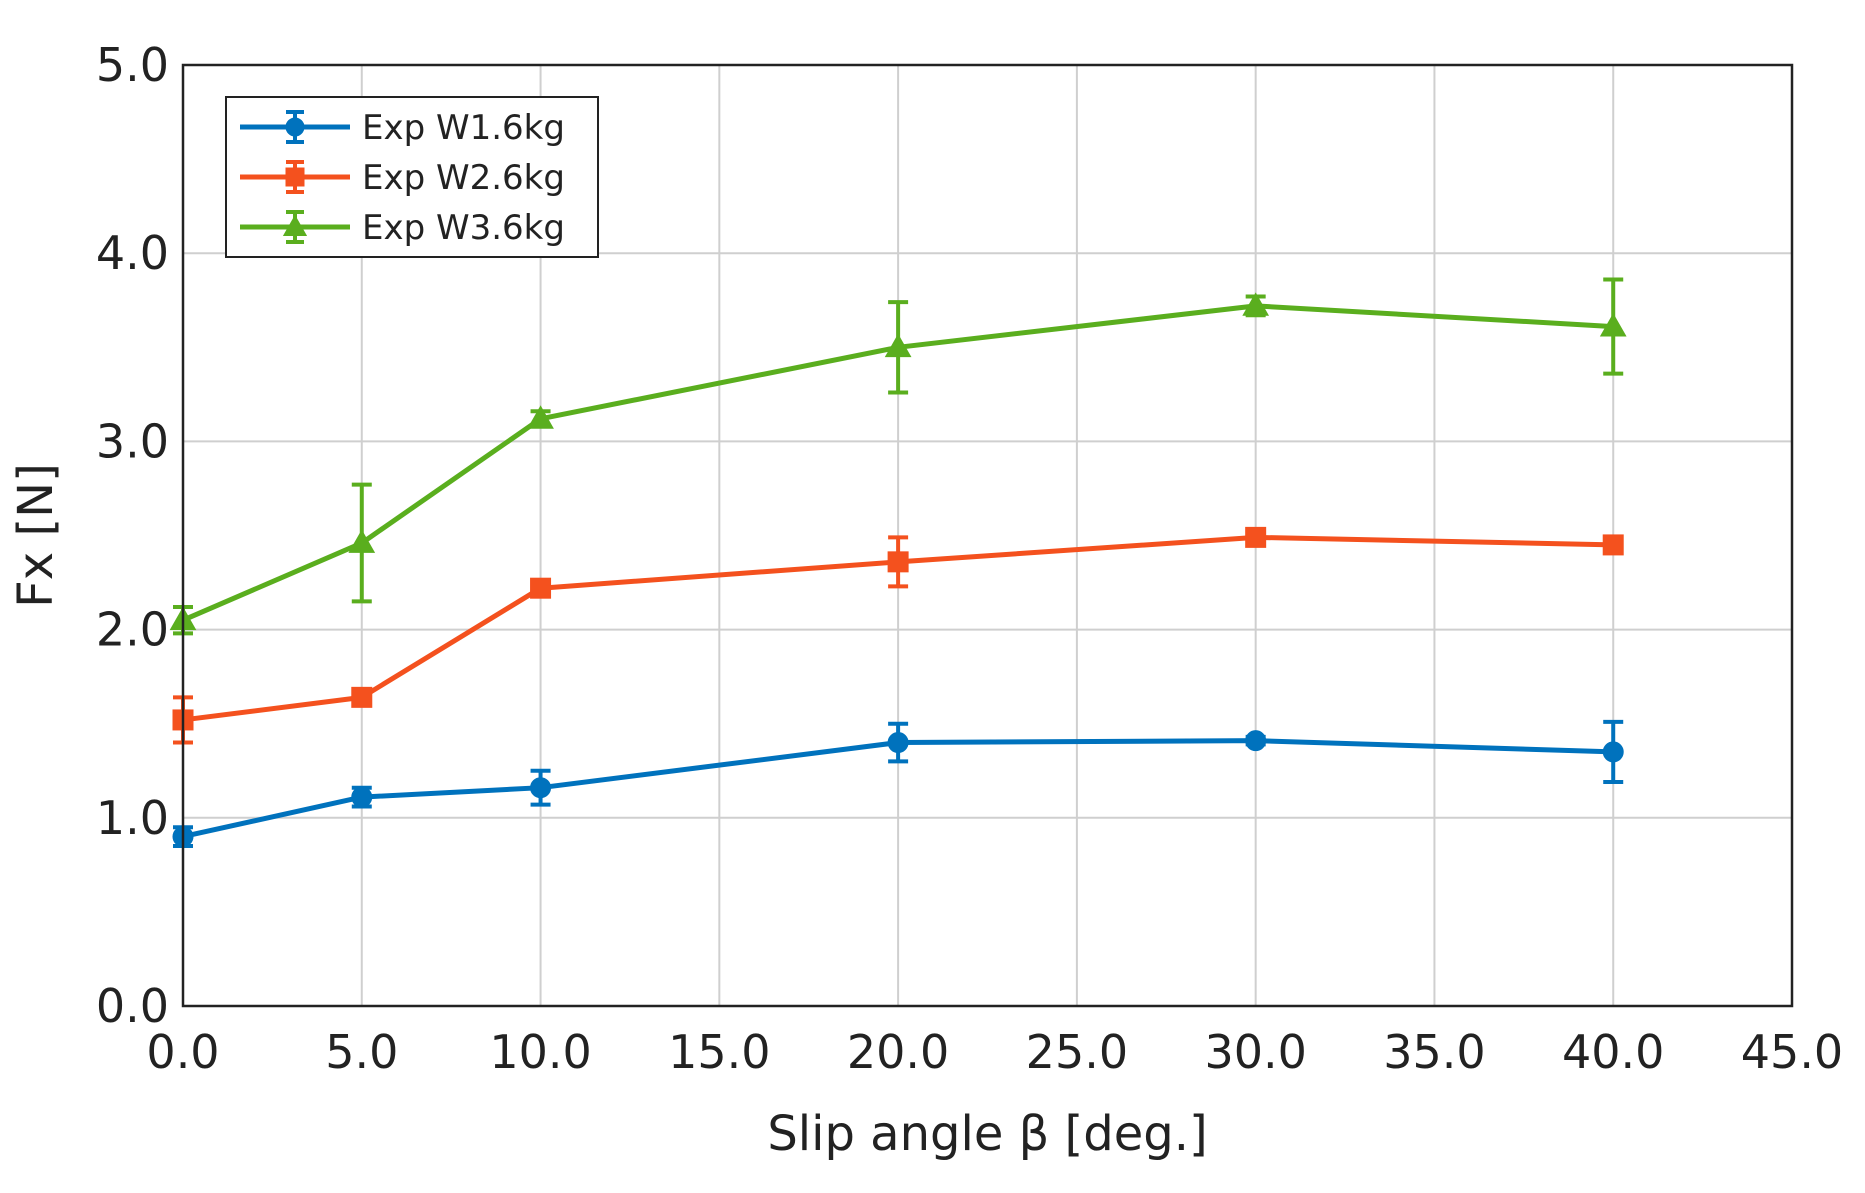 The image size is (1865, 1193). What do you see at coordinates (540, 1052) in the screenshot?
I see `x-tick-label: 10.0` at bounding box center [540, 1052].